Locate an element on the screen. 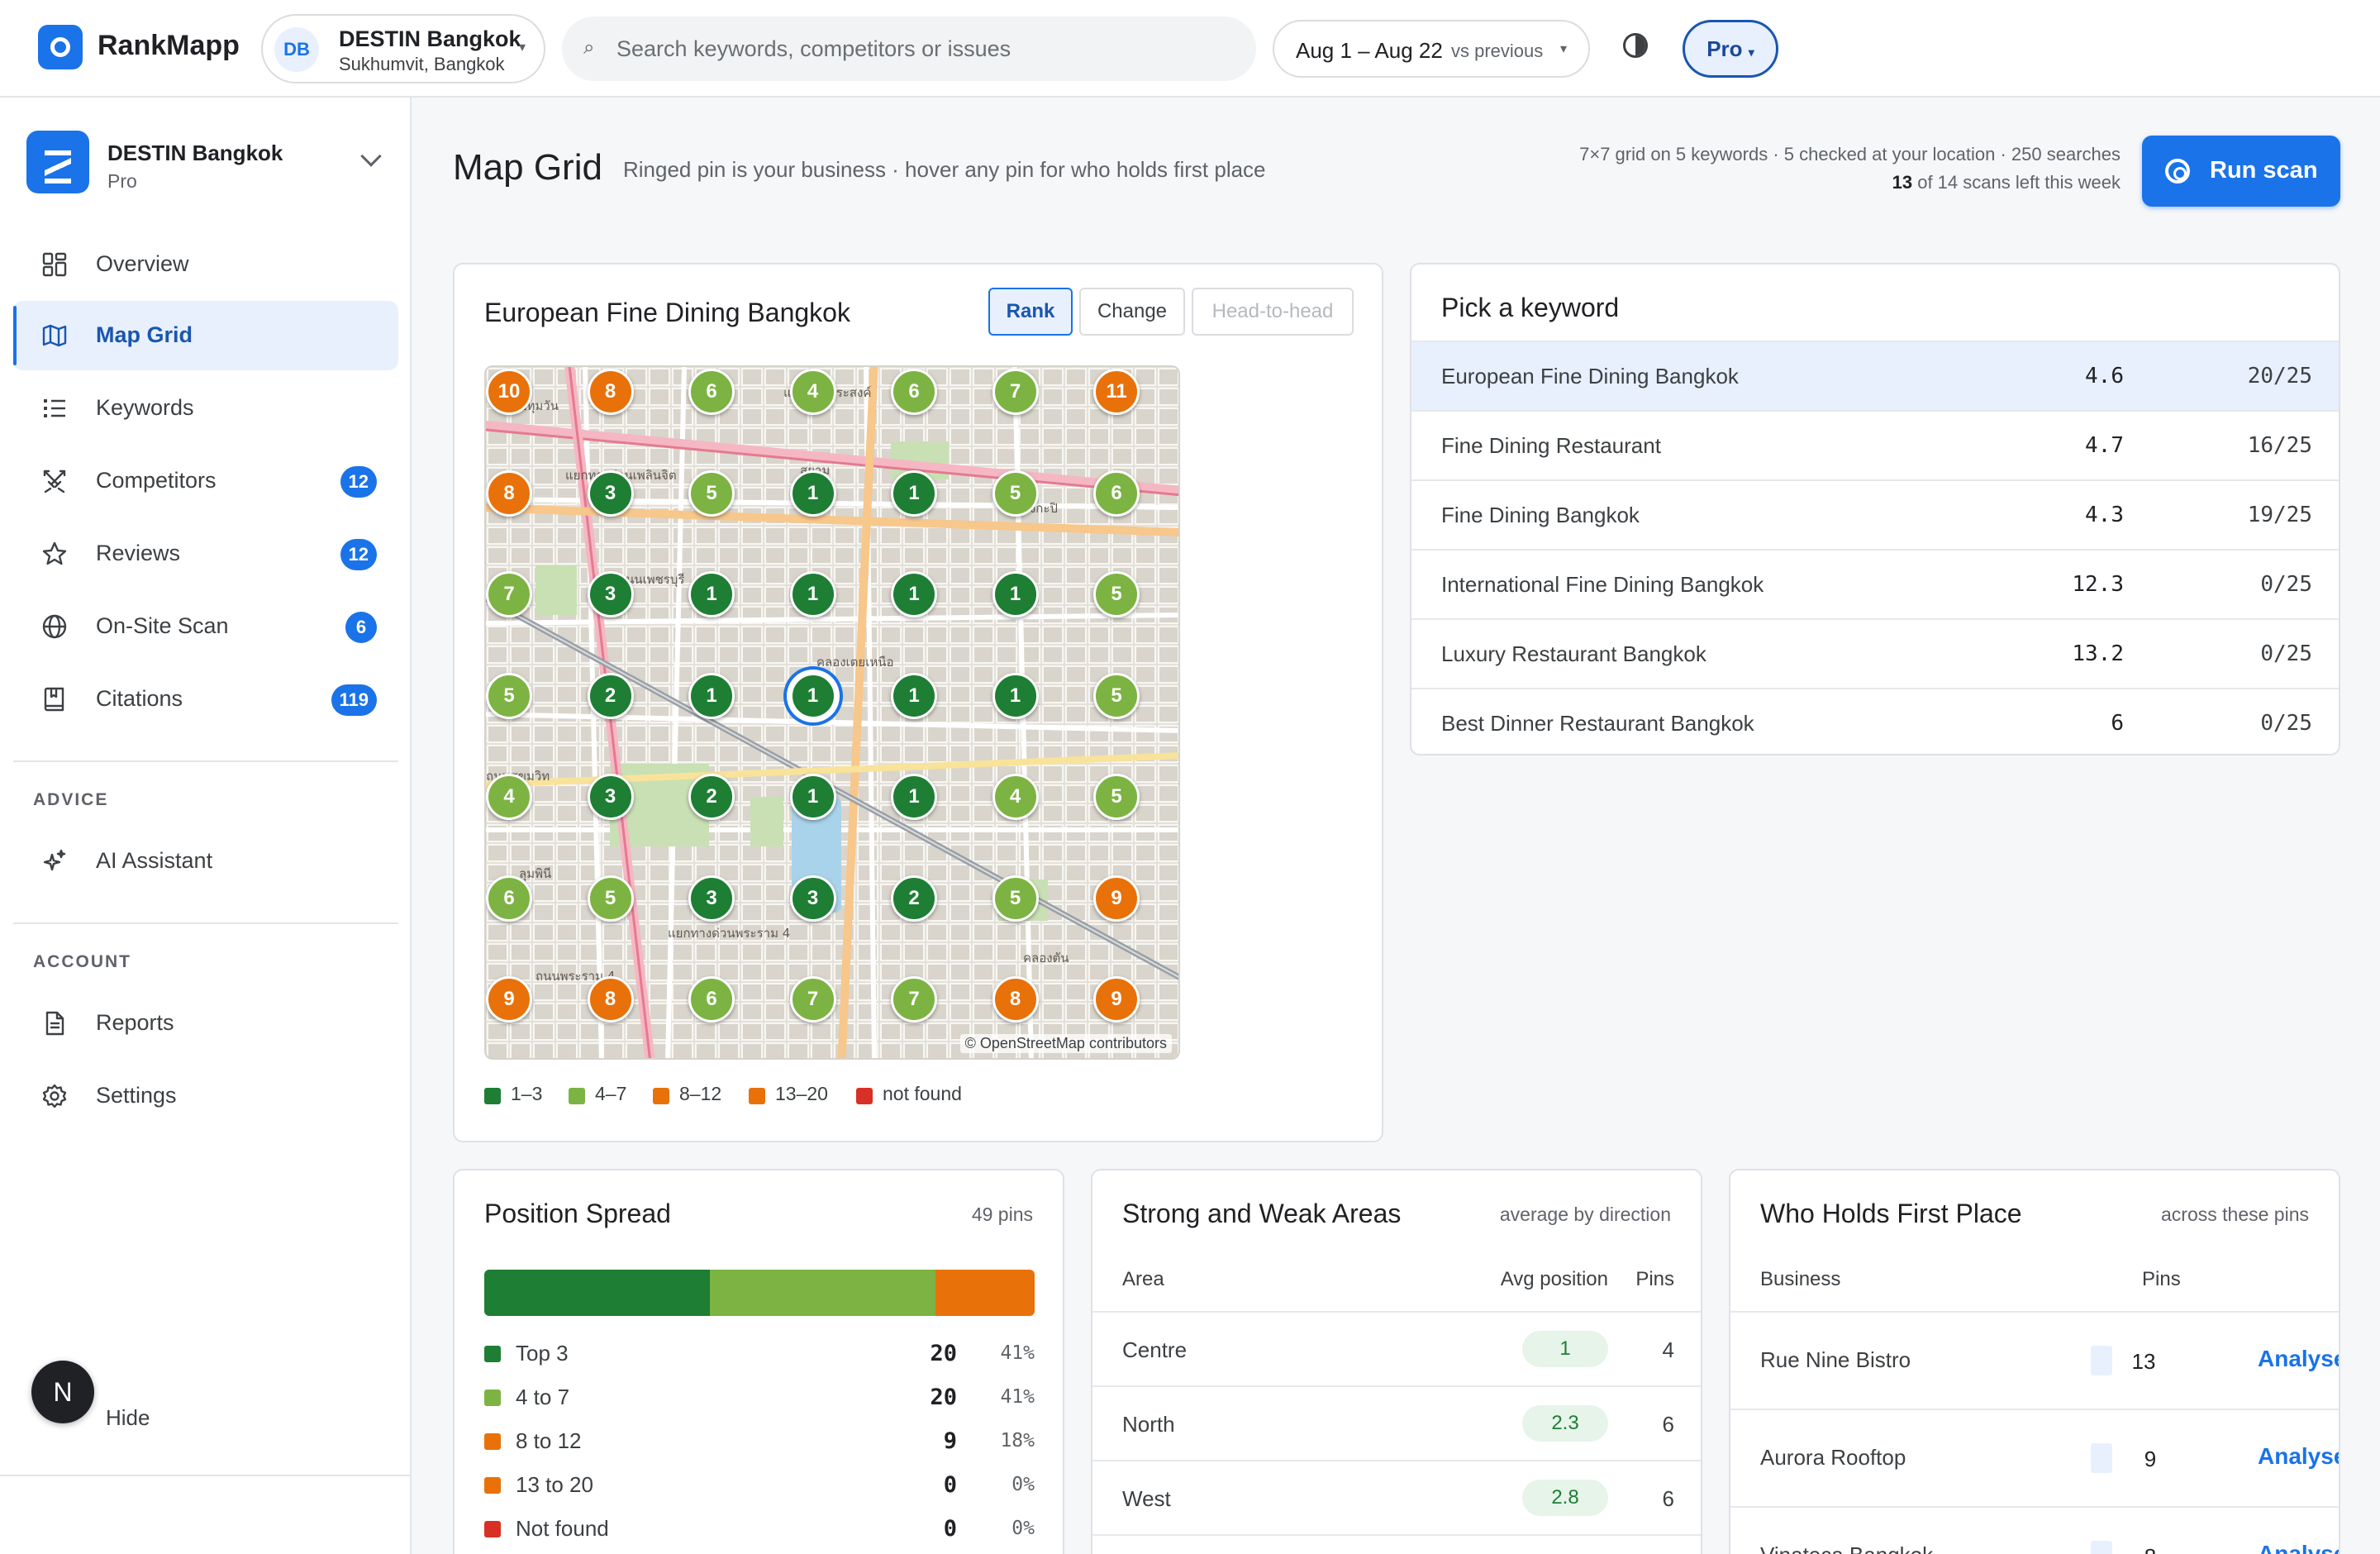  sidebar-item-map-grid: Map Grid is located at coordinates (205, 335).